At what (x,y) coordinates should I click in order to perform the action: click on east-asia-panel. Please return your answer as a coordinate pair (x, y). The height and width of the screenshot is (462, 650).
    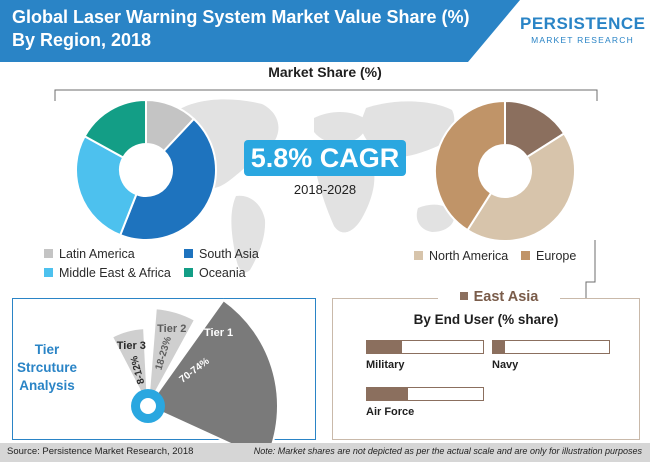
    Looking at the image, I should click on (486, 369).